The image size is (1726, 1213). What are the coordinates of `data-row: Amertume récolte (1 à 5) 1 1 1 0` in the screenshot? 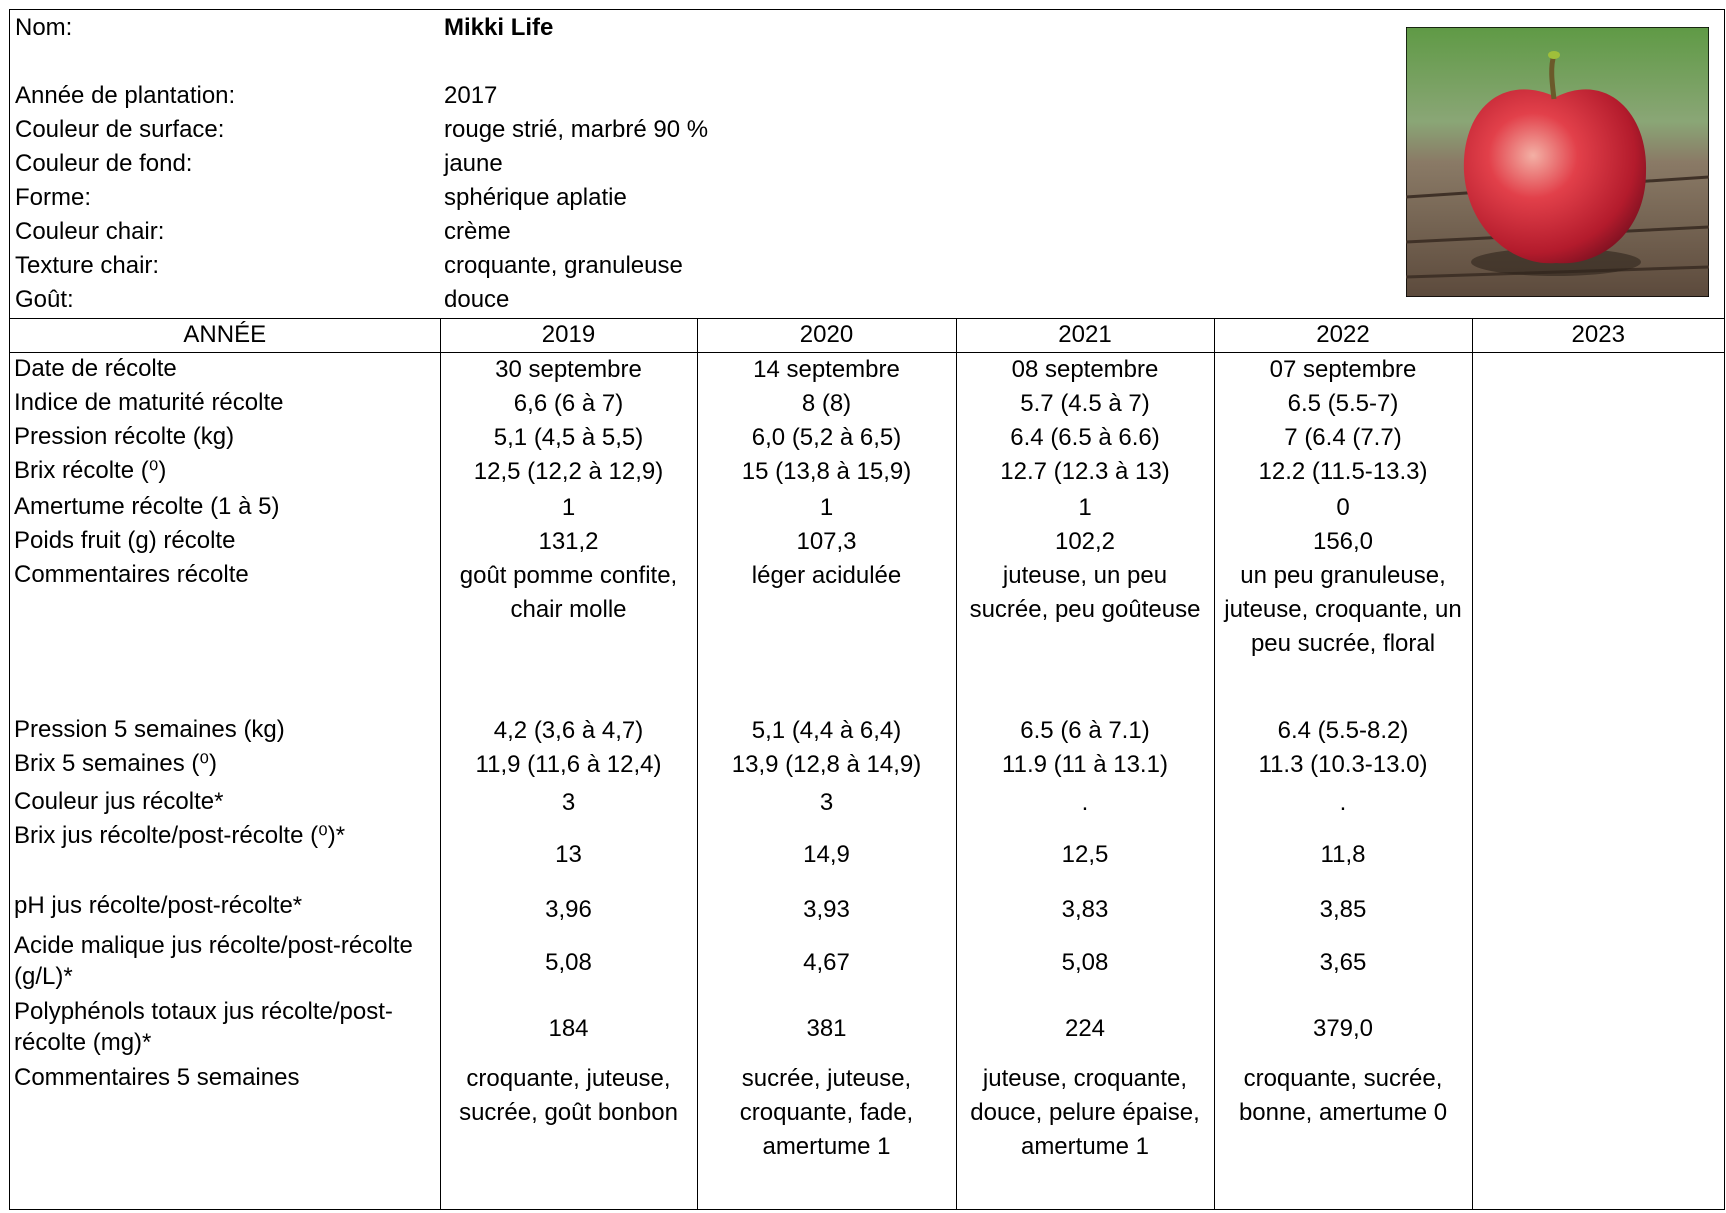 It's located at (867, 508).